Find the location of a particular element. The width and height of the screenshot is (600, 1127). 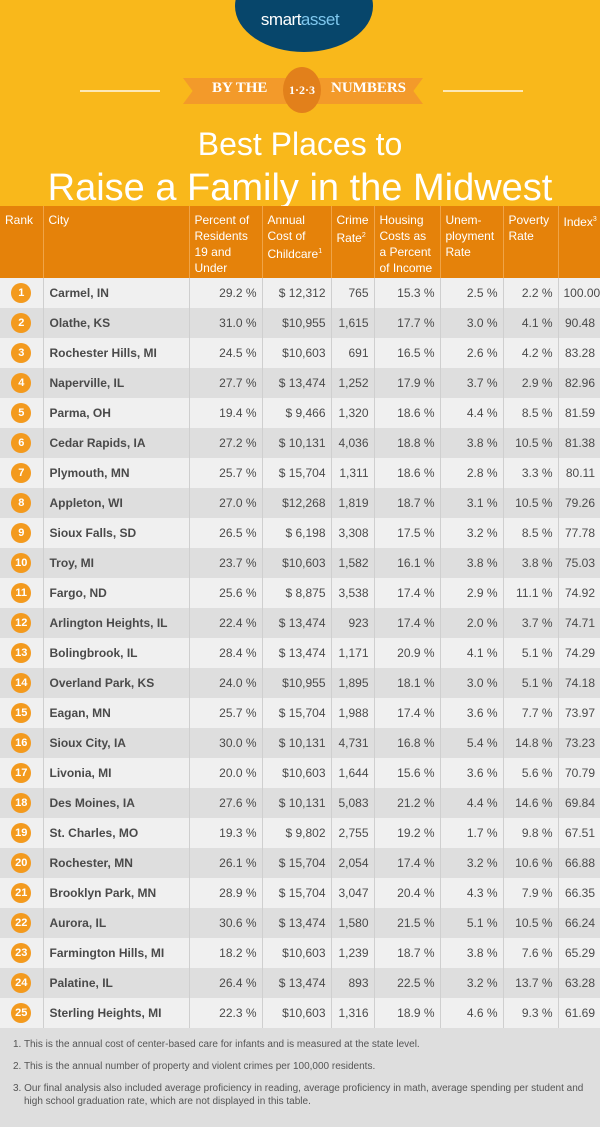

rank-badge: 25 is located at coordinates (21, 1013).